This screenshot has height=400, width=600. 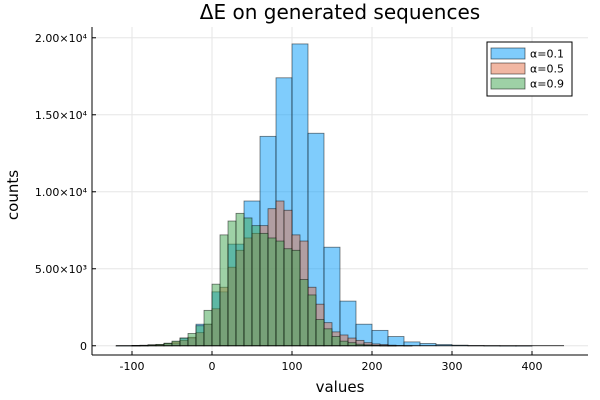 I want to click on legend: α=0.1 α=0.5 α=0.9, so click(x=529, y=69).